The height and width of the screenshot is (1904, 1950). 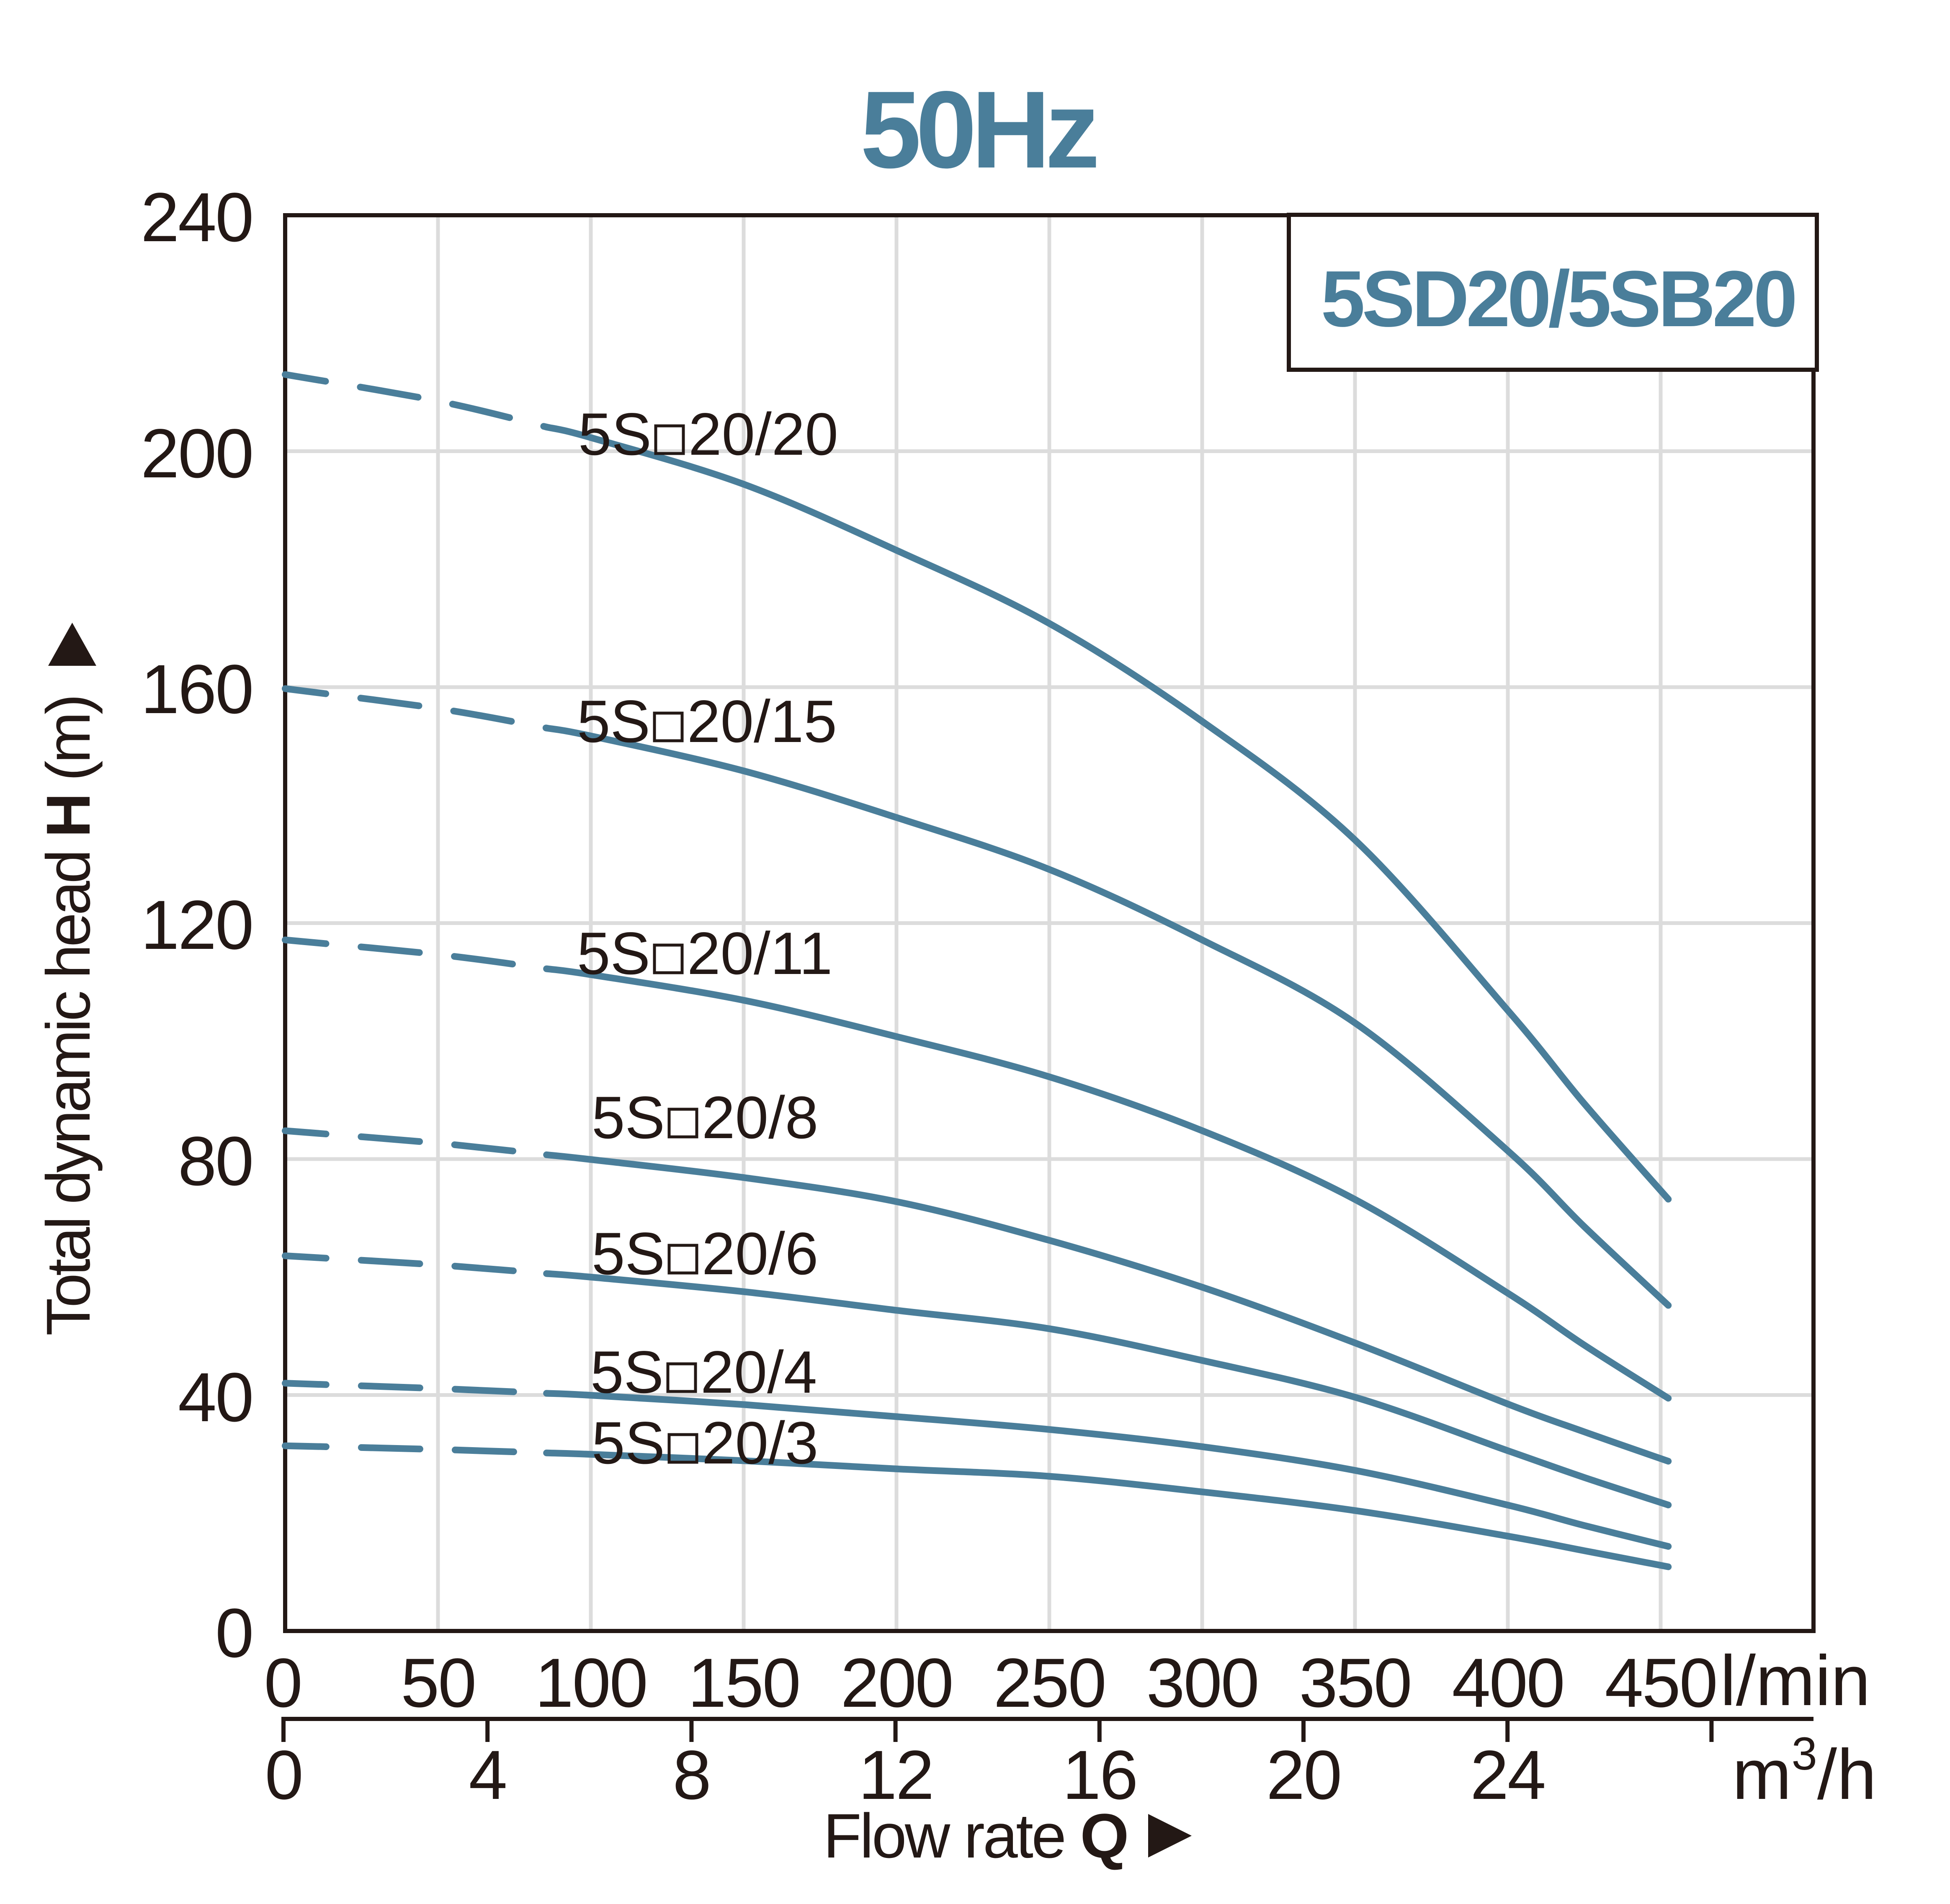 I want to click on svg-text: 20/3, so click(x=760, y=1443).